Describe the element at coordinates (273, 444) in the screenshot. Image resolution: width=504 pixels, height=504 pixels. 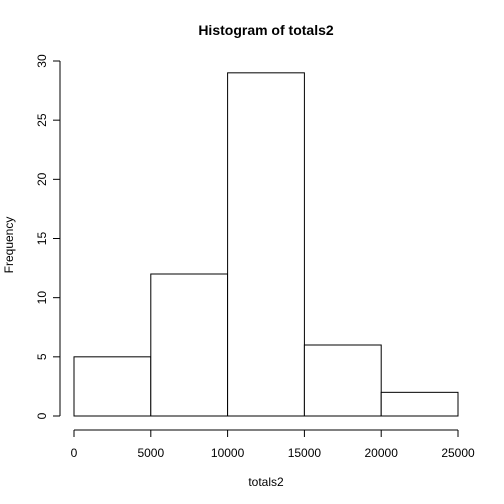
I see `x-axis: 0 5000 10000 15000 20000 25000` at that location.